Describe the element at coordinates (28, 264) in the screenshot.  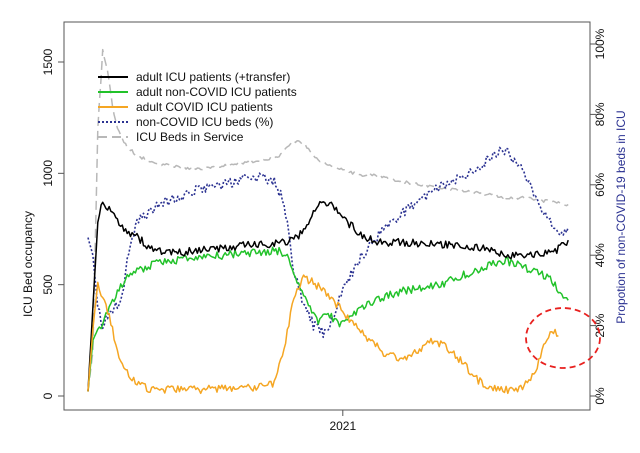
I see `y-axis-label-left: ICU Bed occupancy` at that location.